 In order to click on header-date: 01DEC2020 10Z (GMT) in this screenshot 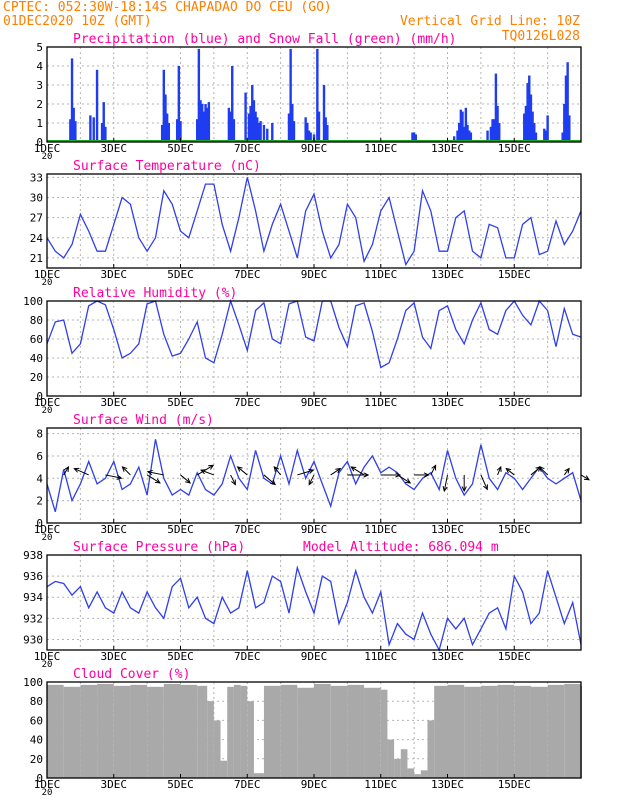, I will do `click(77, 21)`.